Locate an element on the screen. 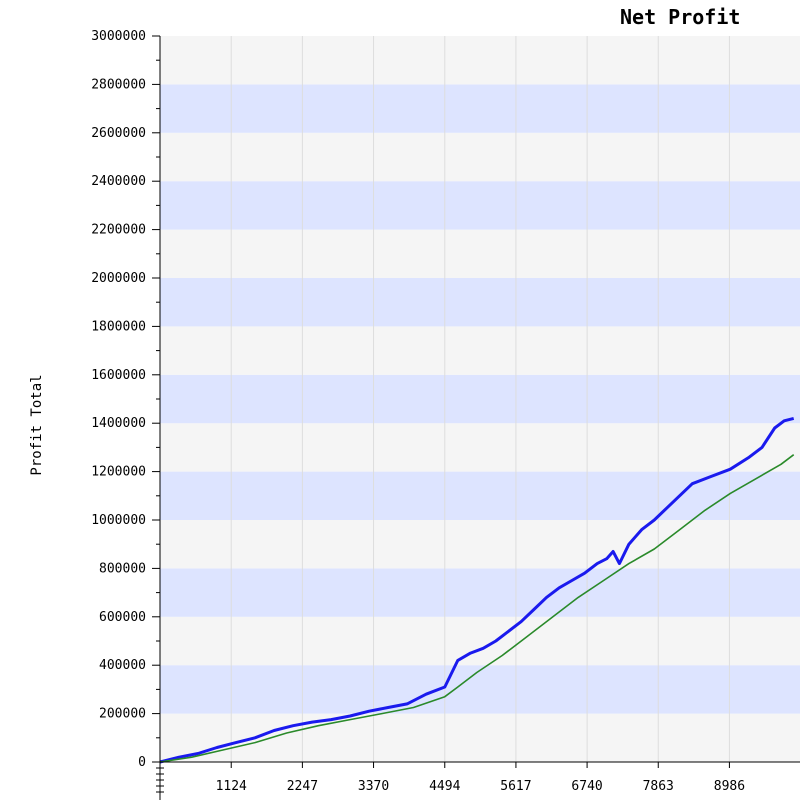  y-tick-label-7: 1400000 is located at coordinates (118, 423).